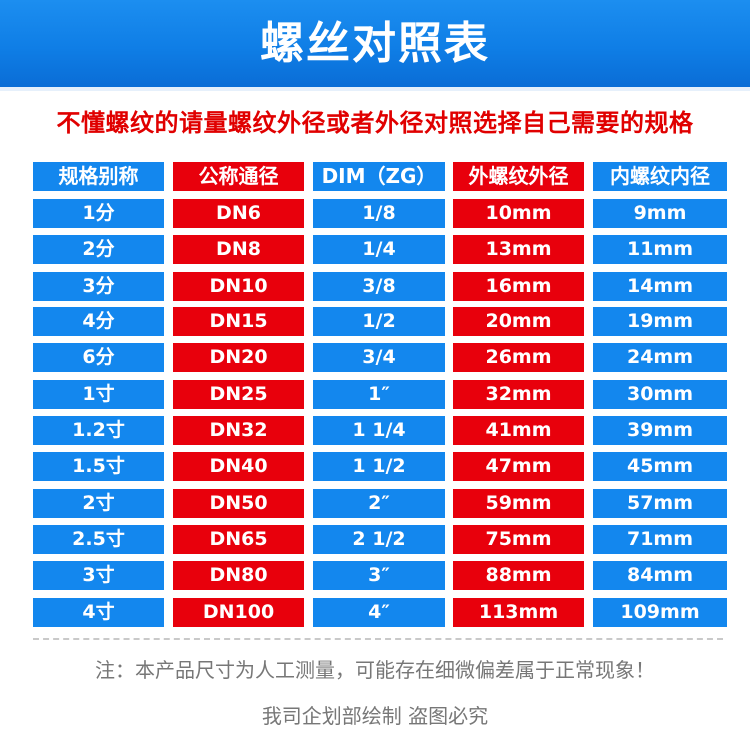  Describe the element at coordinates (238, 249) in the screenshot. I see `cell-nominal-diameter: DN8` at that location.